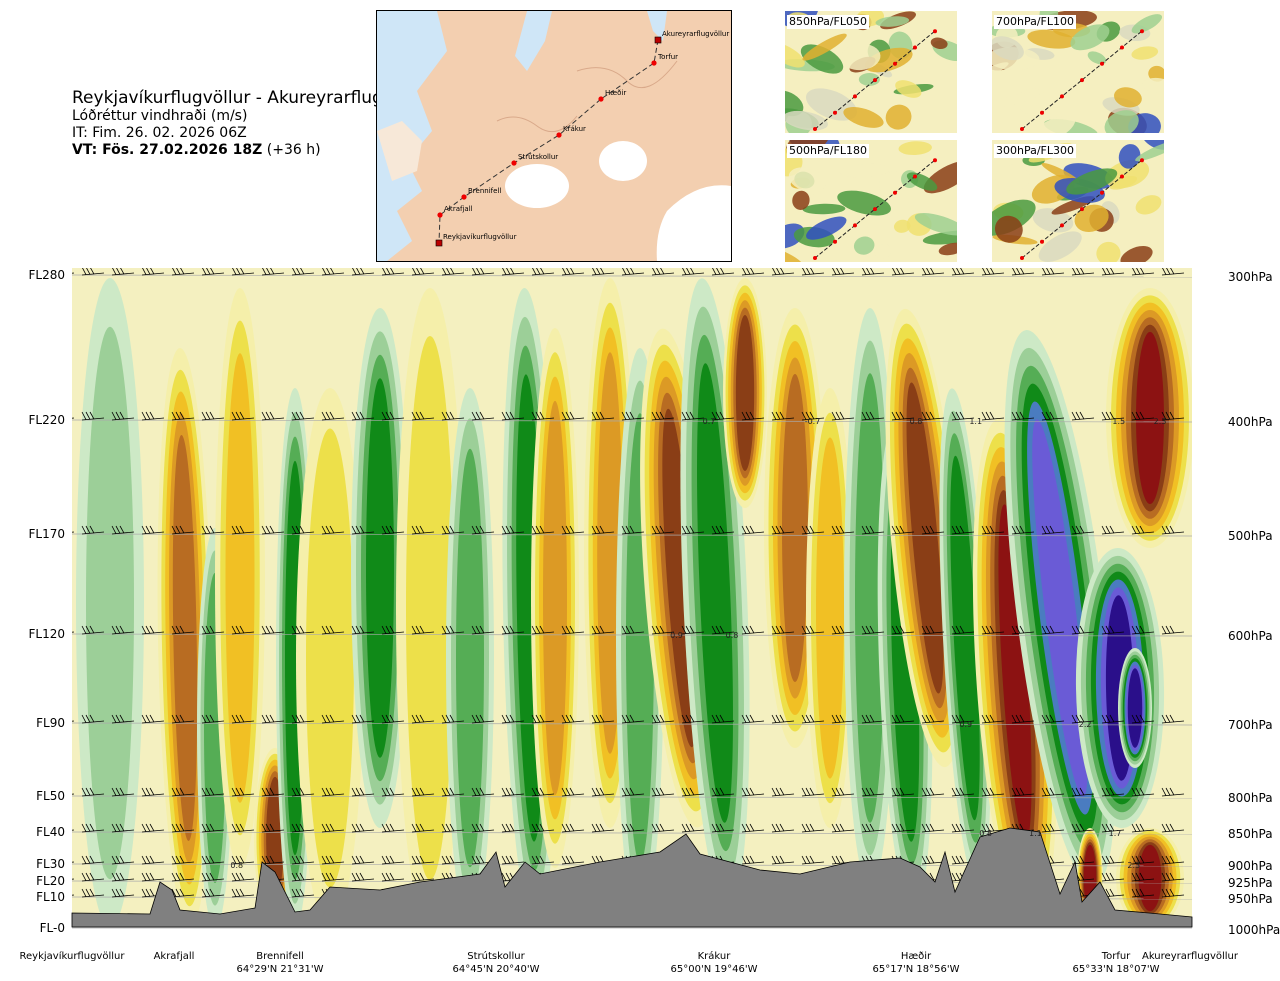 This screenshot has height=981, width=1280. I want to click on x-waypoint-label: Akrafjall, so click(174, 956).